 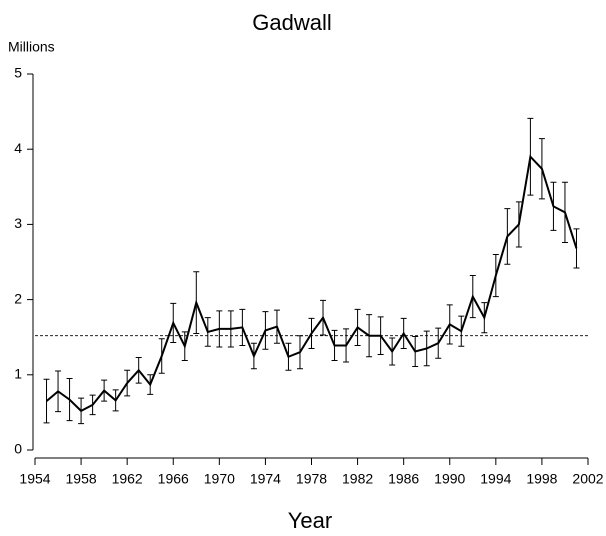 What do you see at coordinates (357, 479) in the screenshot?
I see `x-tick-label: 1982` at bounding box center [357, 479].